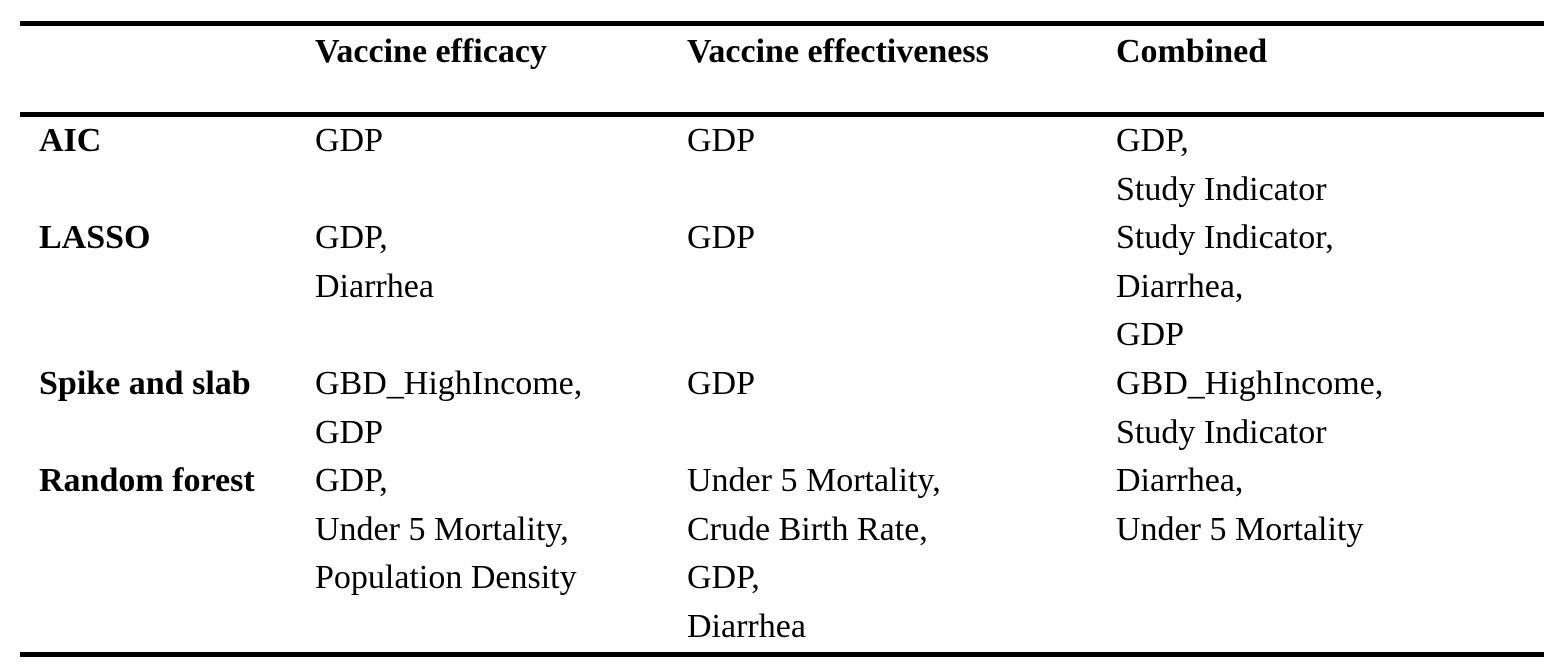 The image size is (1544, 668). What do you see at coordinates (1249, 408) in the screenshot?
I see `cell-spike-combined: GBD_HighIncome, Study Indicator` at bounding box center [1249, 408].